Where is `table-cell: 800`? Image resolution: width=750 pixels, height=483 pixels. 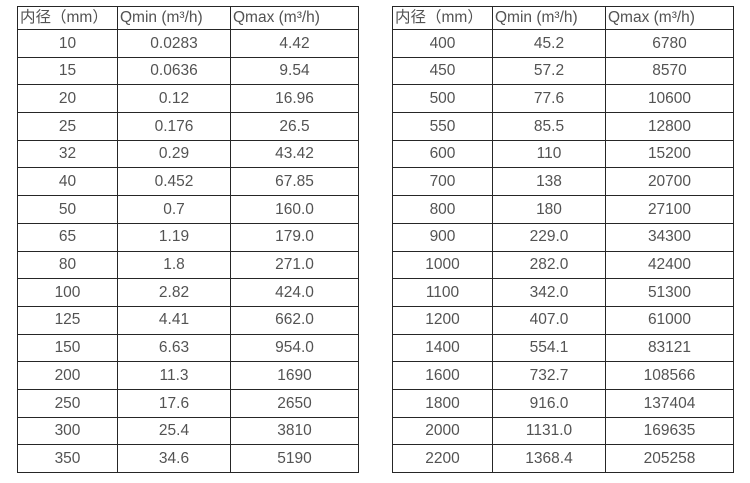
table-cell: 800 is located at coordinates (442, 209).